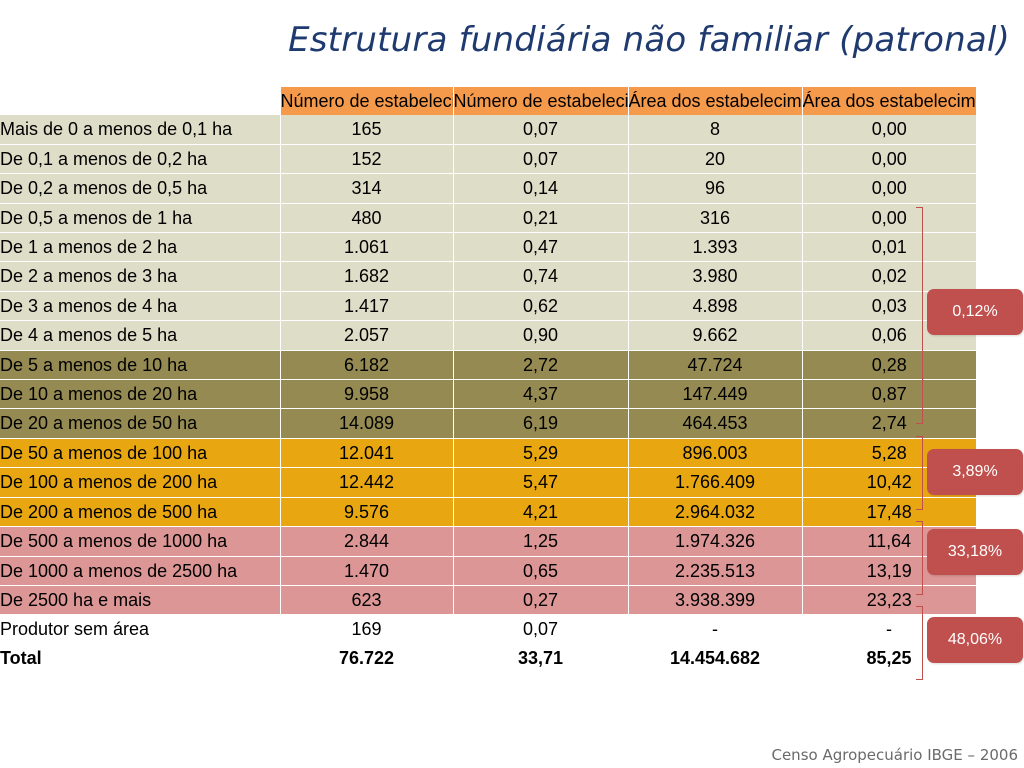  Describe the element at coordinates (140, 276) in the screenshot. I see `row-label: De 2 a menos de 3 ha` at that location.